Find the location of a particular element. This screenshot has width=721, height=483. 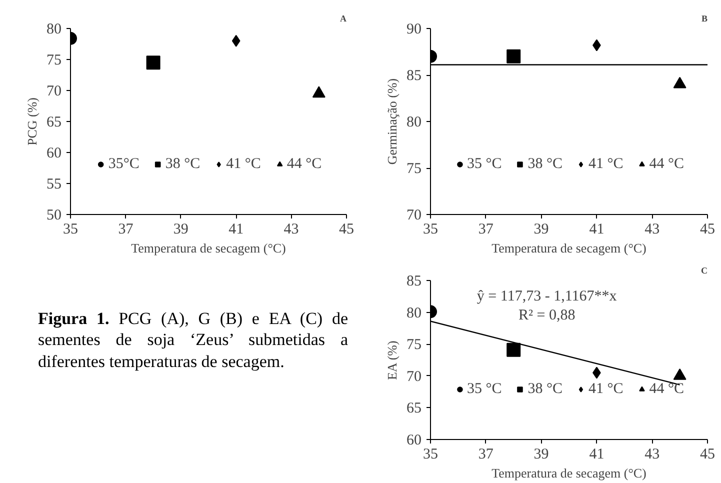

y-tick-label: 55 is located at coordinates (54, 184).